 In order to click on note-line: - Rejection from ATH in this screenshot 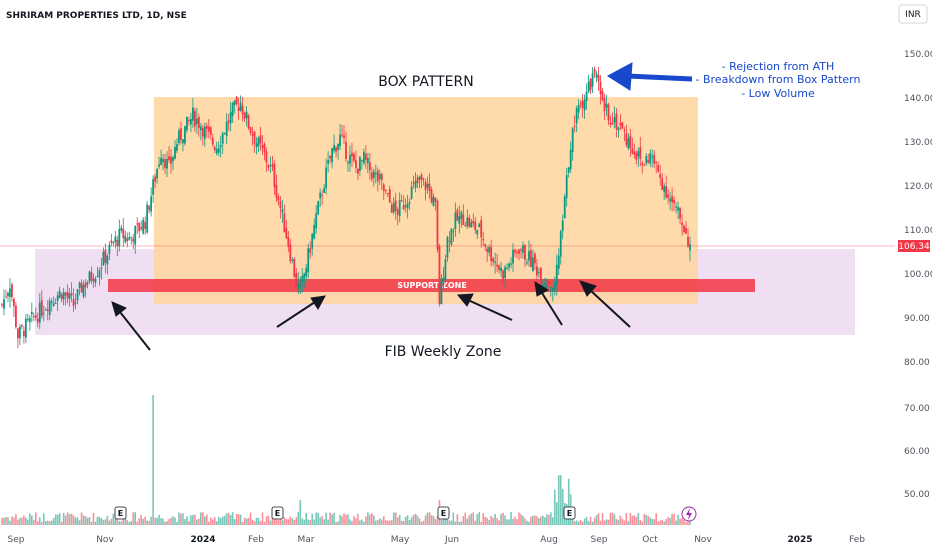, I will do `click(778, 66)`.